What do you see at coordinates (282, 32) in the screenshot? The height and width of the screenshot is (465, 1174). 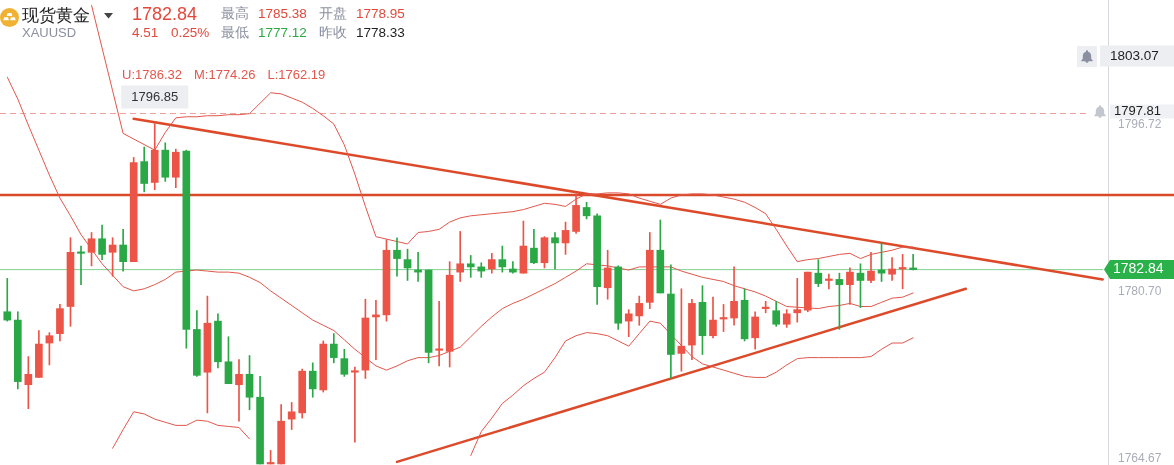 I see `annotation: 1777.12` at bounding box center [282, 32].